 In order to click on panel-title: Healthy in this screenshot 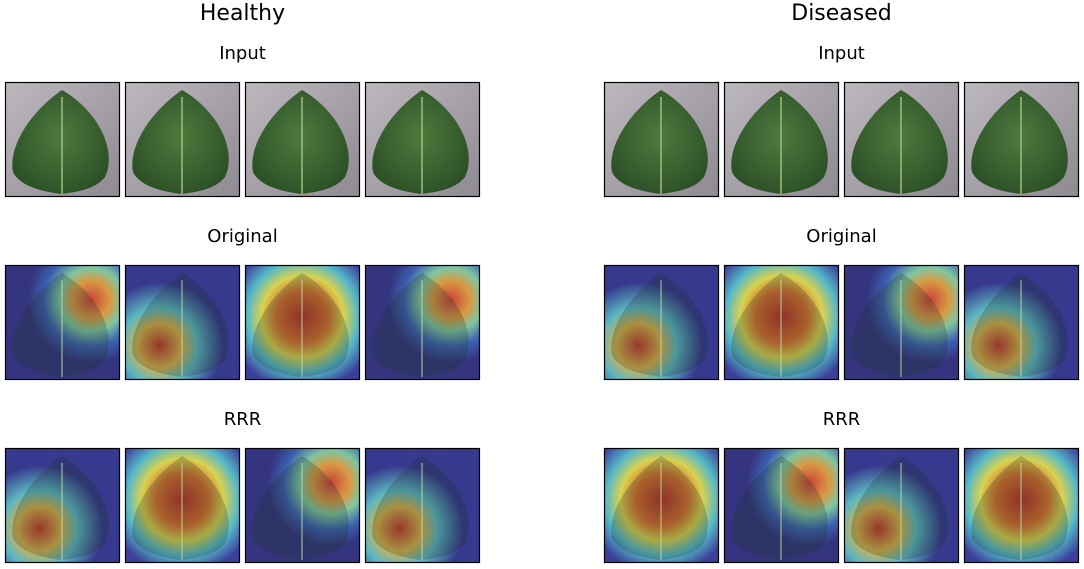, I will do `click(242, 13)`.